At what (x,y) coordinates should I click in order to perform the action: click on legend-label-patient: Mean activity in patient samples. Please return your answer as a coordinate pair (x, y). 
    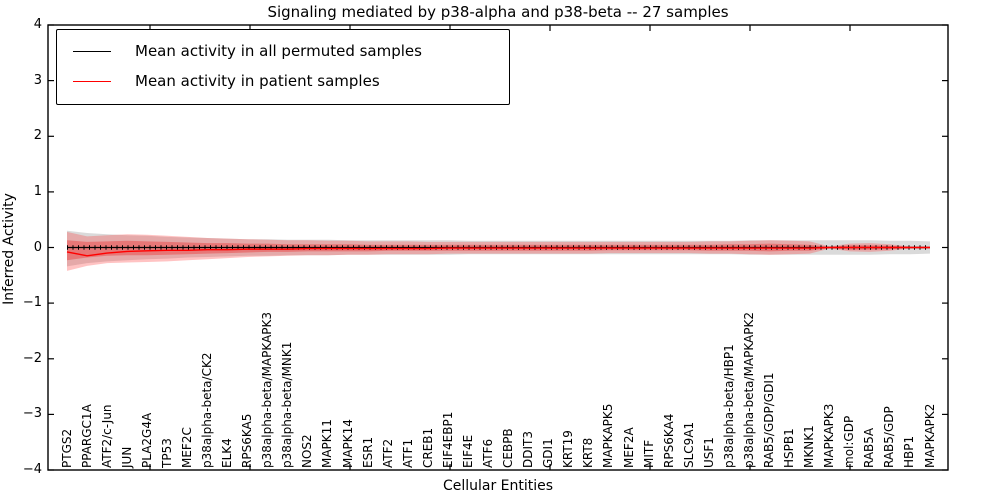
    Looking at the image, I should click on (257, 81).